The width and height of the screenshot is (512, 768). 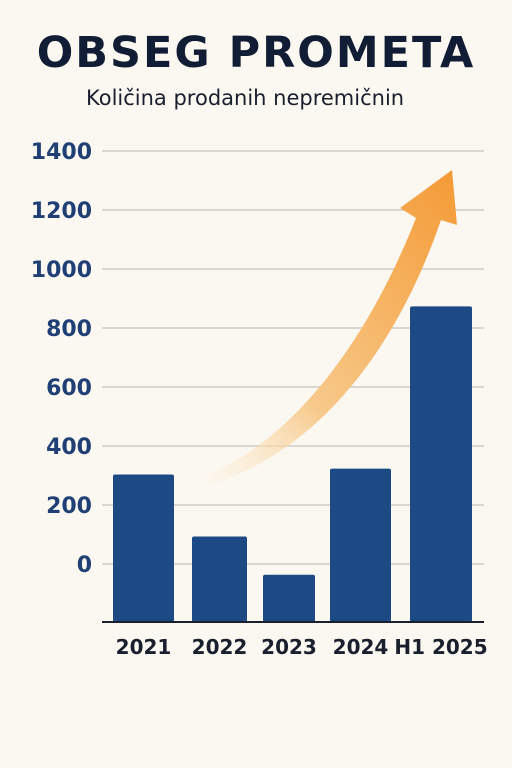 What do you see at coordinates (61, 211) in the screenshot?
I see `y-tick-label: 1200` at bounding box center [61, 211].